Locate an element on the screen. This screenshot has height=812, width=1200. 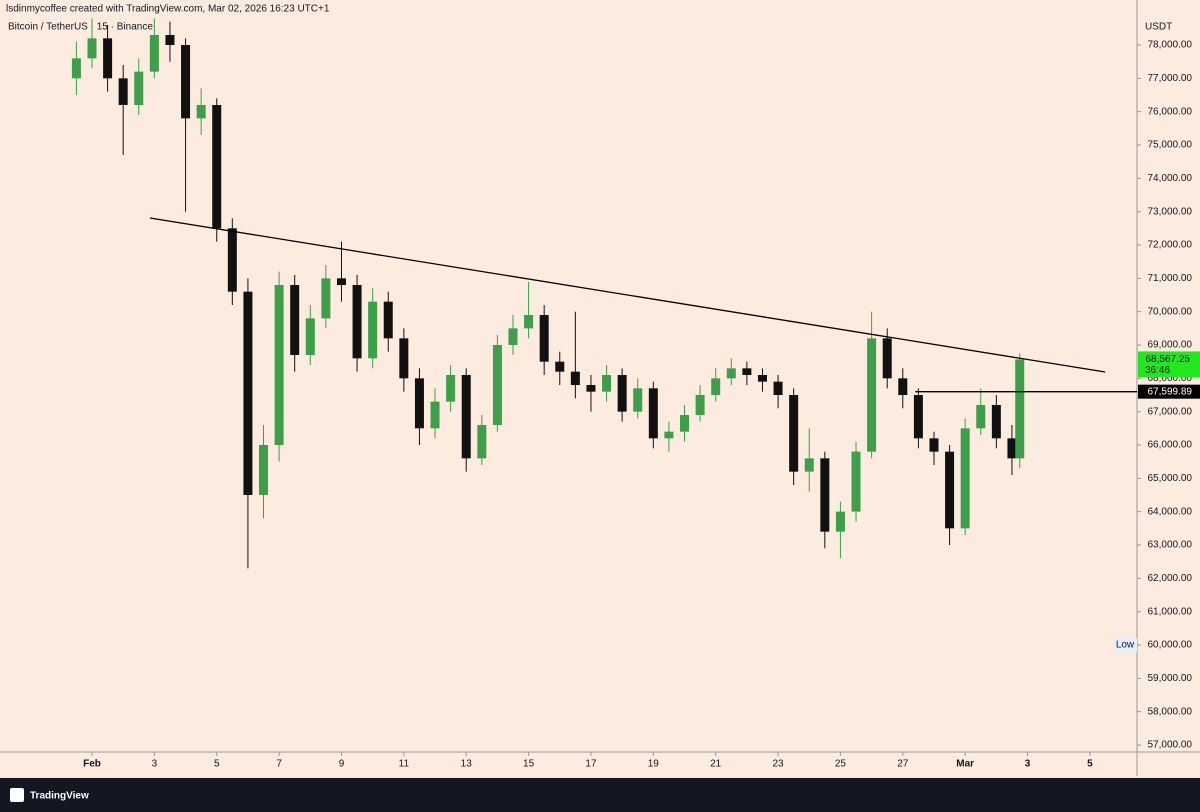
y-tick-label: 67,000.00 is located at coordinates (1170, 411).